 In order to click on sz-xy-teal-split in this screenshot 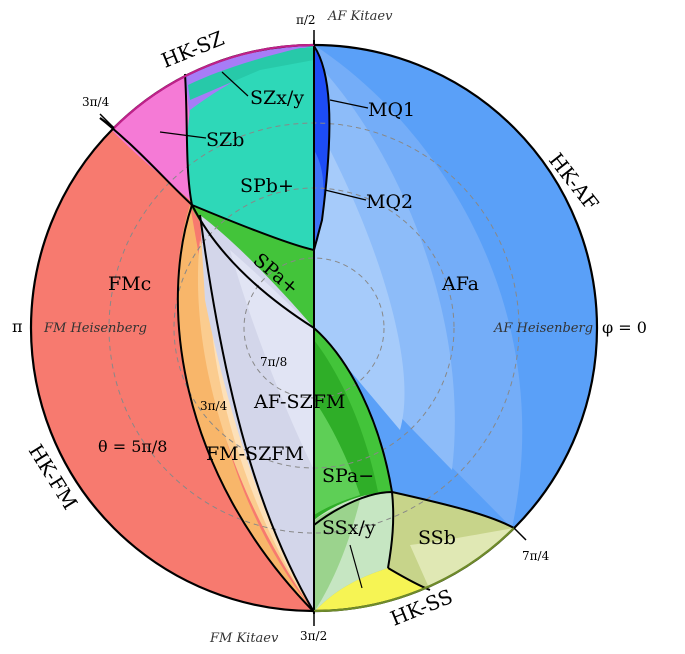, I will do `click(251, 74)`.